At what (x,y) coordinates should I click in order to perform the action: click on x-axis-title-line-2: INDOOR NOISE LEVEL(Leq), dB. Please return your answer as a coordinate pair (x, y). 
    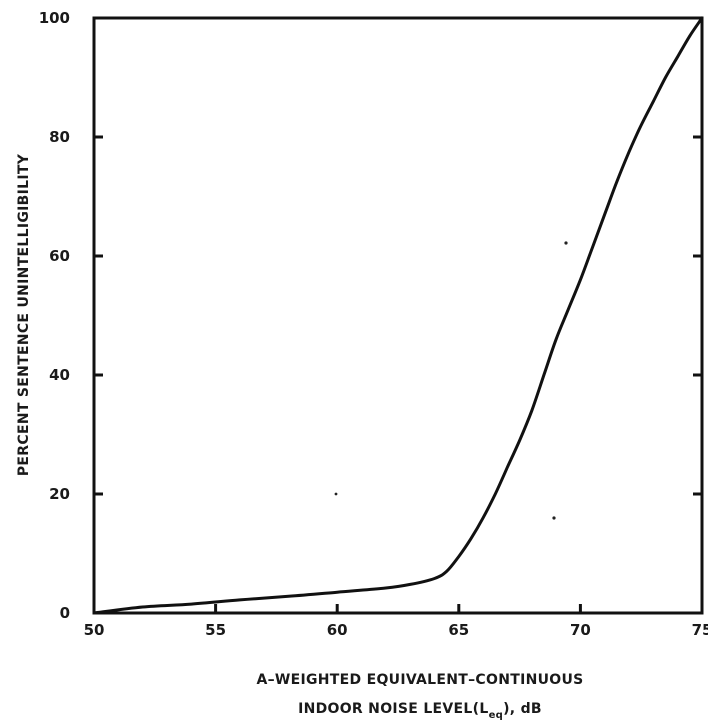
    Looking at the image, I should click on (420, 711).